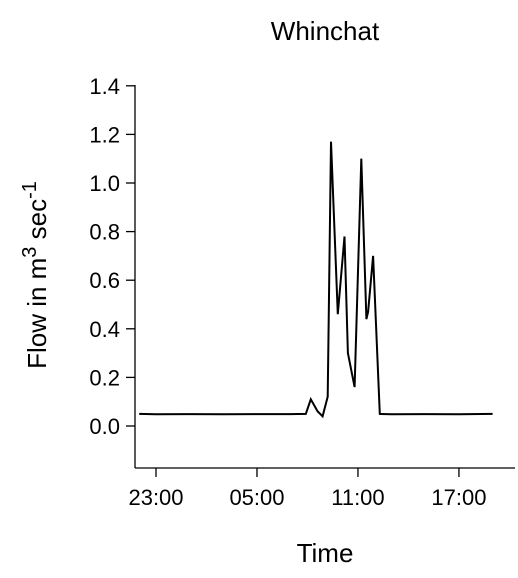 The height and width of the screenshot is (578, 518). Describe the element at coordinates (37, 313) in the screenshot. I see `y-axis-label-text: Flow in m` at that location.